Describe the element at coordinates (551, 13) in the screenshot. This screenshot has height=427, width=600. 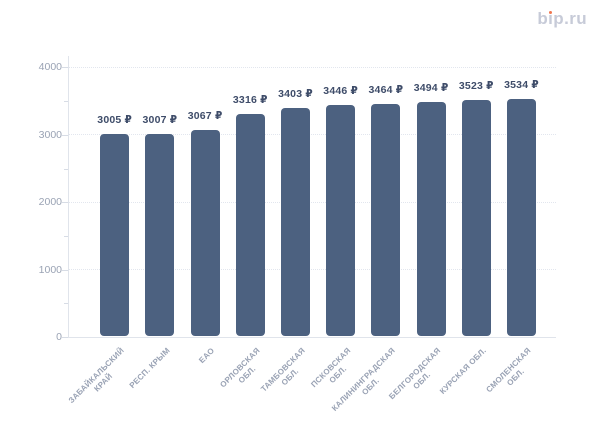
I see `logo-i-dot` at that location.